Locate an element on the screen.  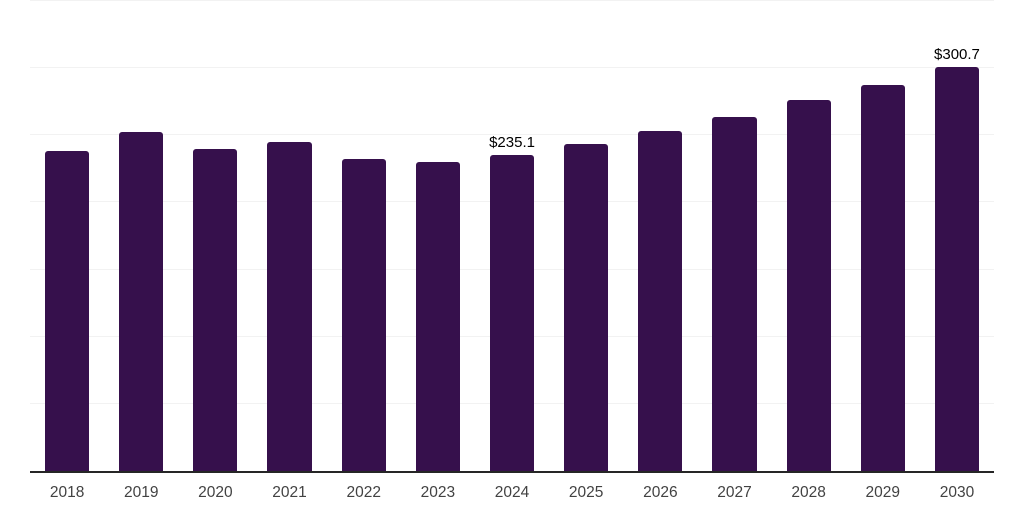
bar-2020 is located at coordinates (215, 310).